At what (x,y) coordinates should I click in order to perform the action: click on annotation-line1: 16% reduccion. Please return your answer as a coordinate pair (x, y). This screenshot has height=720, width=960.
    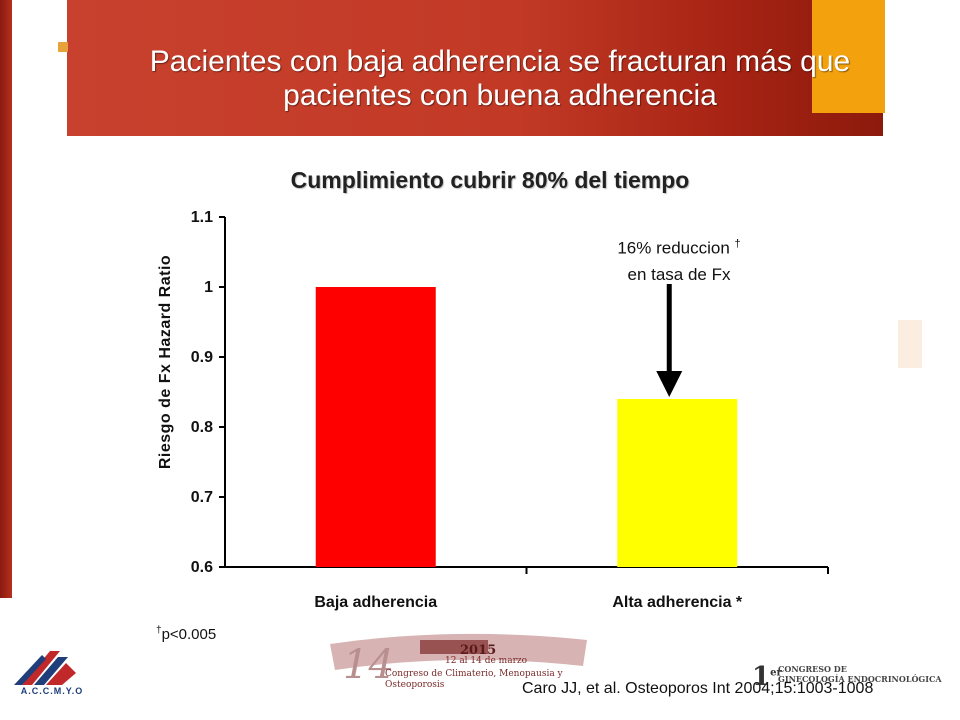
    Looking at the image, I should click on (673, 248).